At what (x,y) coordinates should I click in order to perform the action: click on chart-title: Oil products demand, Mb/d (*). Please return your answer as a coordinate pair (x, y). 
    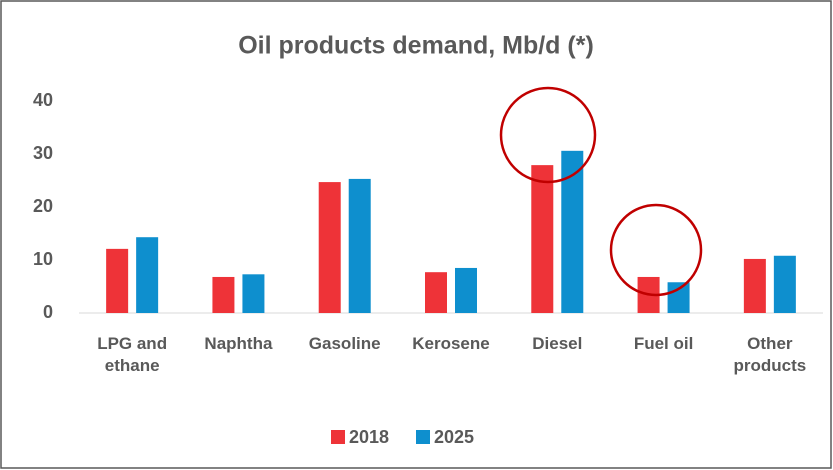
    Looking at the image, I should click on (416, 46).